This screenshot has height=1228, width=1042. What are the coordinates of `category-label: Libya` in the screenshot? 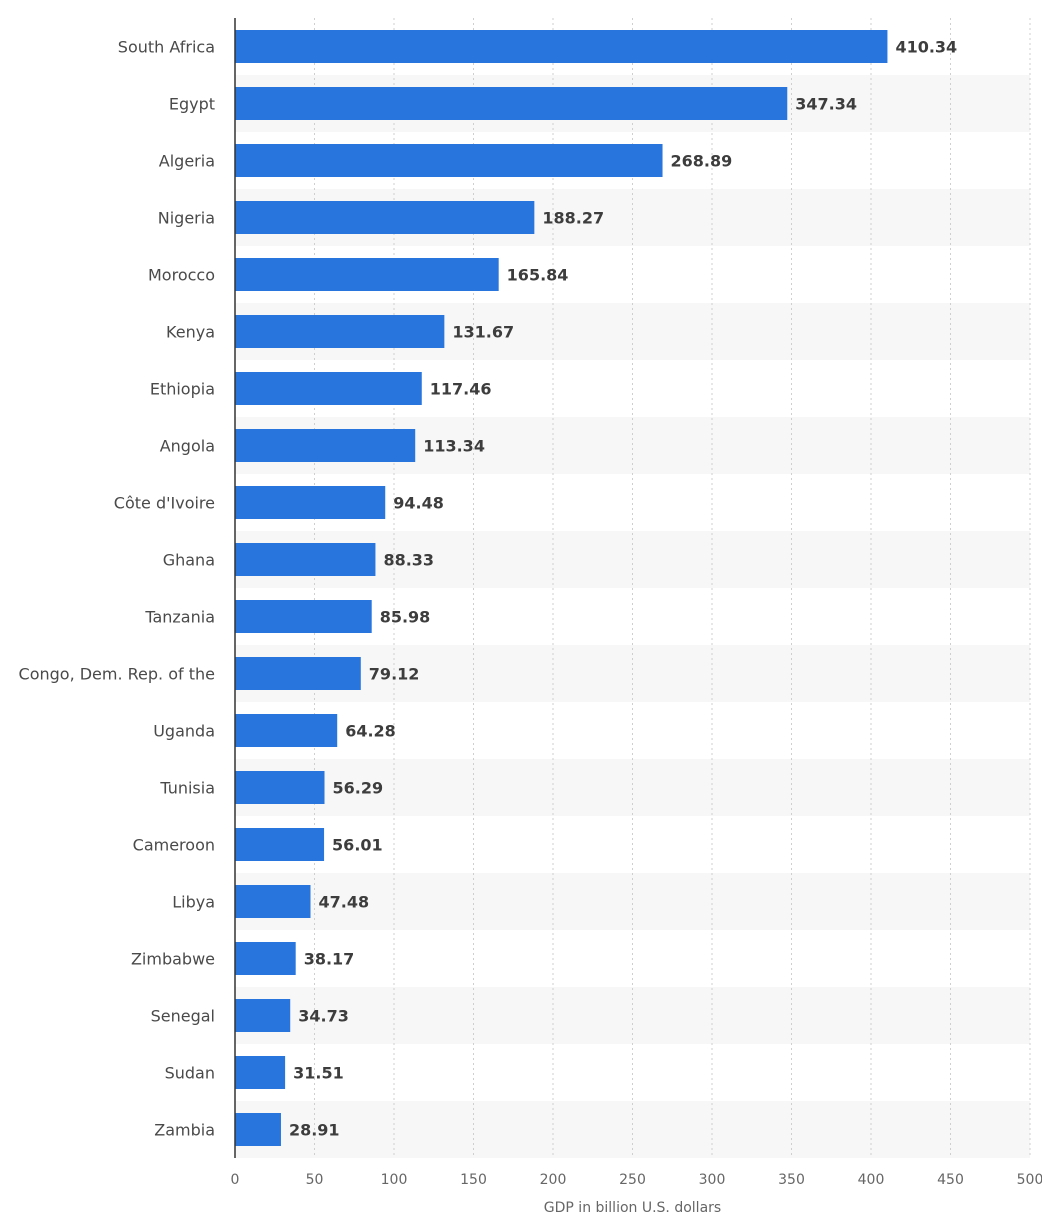 It's located at (193, 902).